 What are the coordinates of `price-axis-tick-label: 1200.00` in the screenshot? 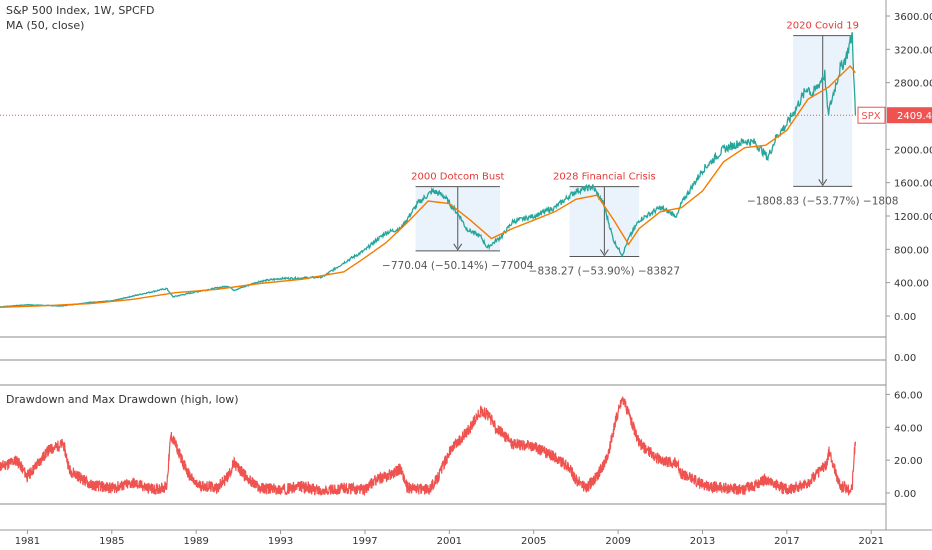 It's located at (913, 217).